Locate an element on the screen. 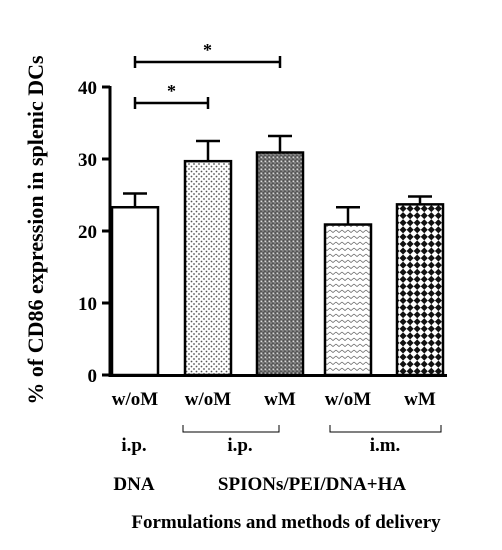 The width and height of the screenshot is (502, 550). y-tick-label: 0 is located at coordinates (93, 376).